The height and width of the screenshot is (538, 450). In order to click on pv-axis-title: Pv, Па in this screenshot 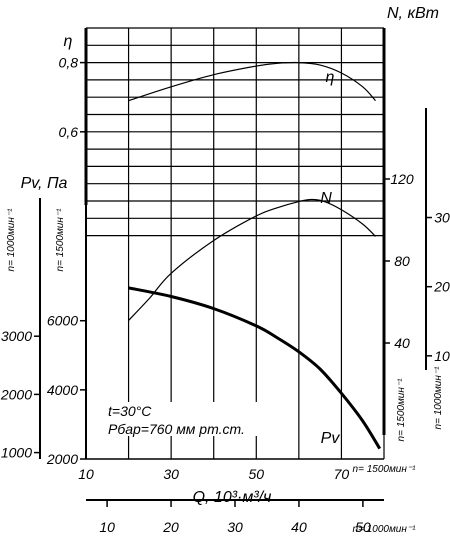, I will do `click(44, 183)`.